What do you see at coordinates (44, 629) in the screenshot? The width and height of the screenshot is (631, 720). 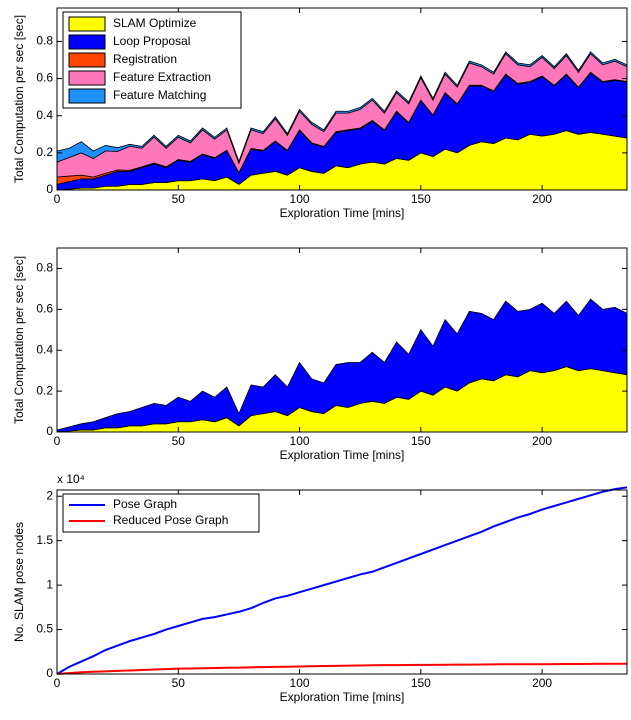 I see `y-tick-label: 0.5` at bounding box center [44, 629].